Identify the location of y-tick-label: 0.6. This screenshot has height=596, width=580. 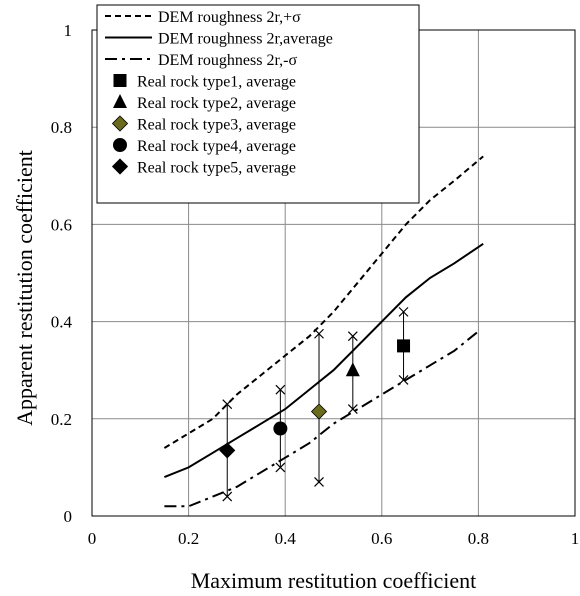
(61, 224).